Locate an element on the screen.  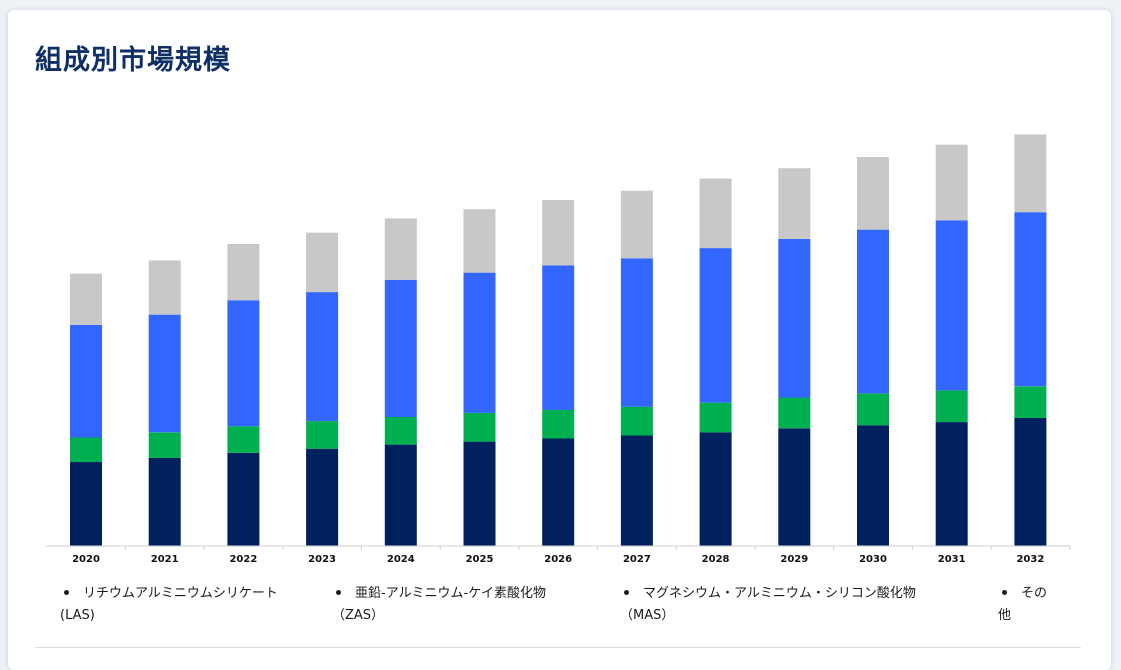
x-tick-label: 2022 is located at coordinates (243, 559).